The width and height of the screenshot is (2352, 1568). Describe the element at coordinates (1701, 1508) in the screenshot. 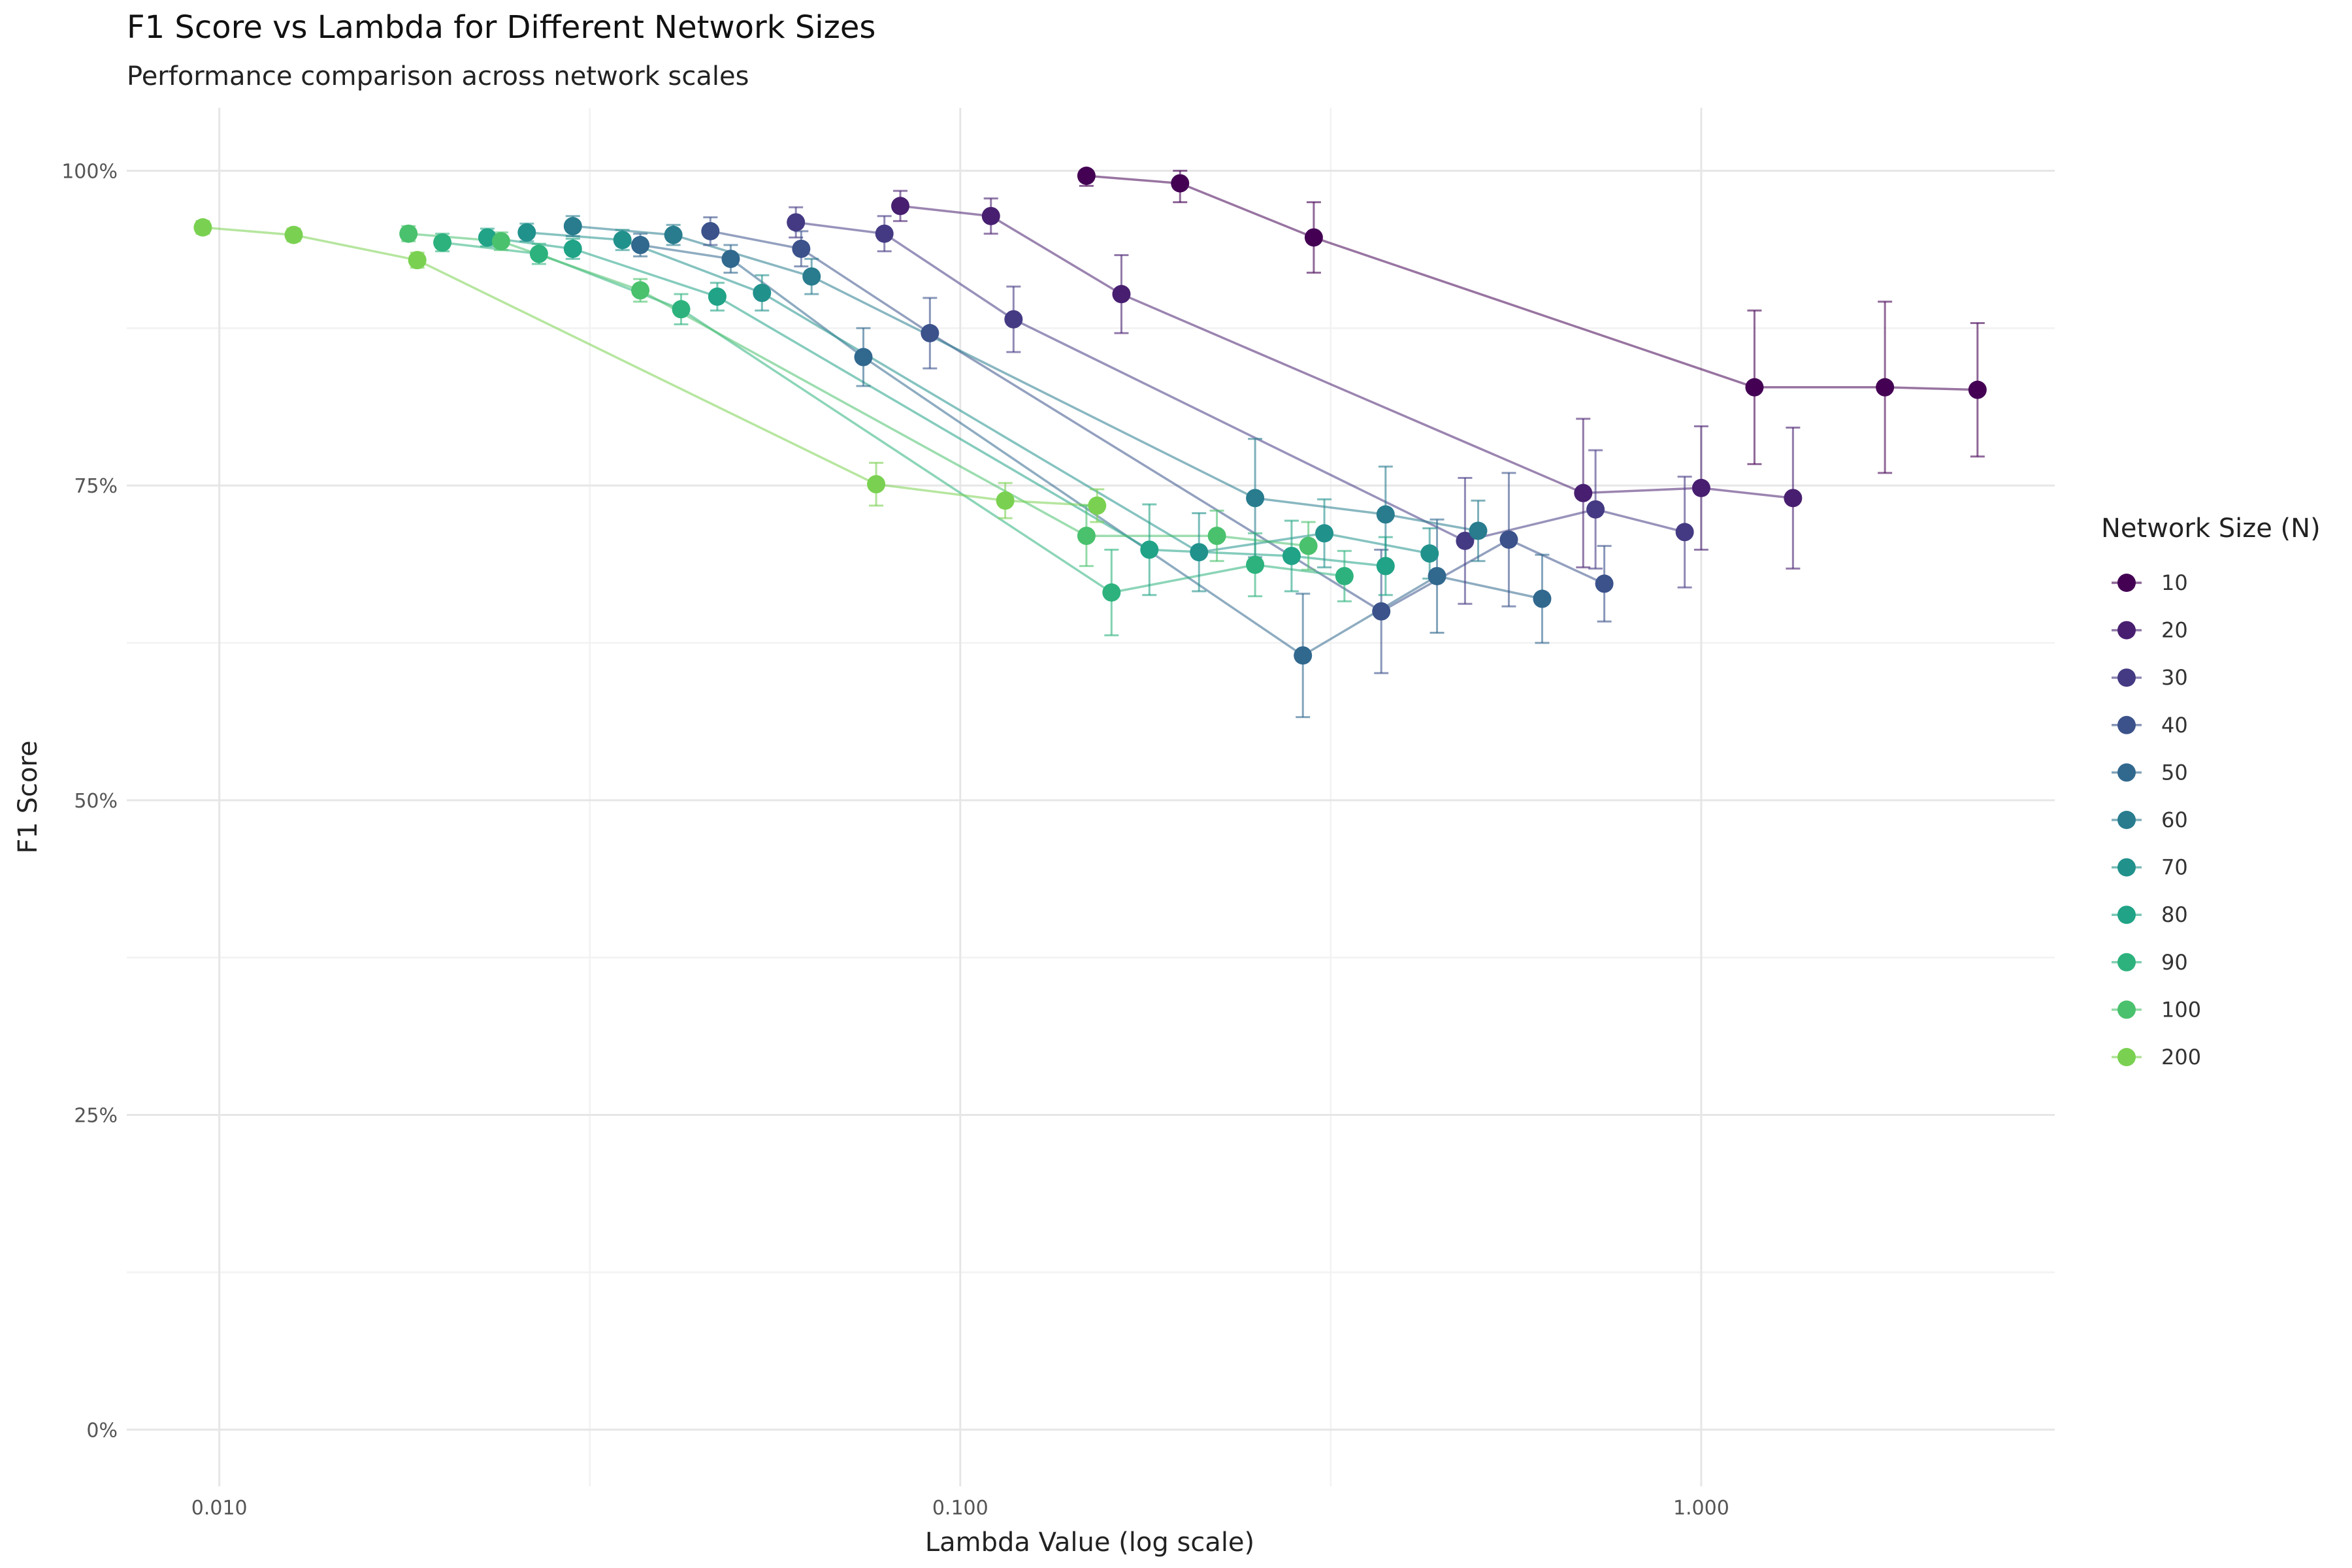

I see `x-tick-label: 1.000` at that location.